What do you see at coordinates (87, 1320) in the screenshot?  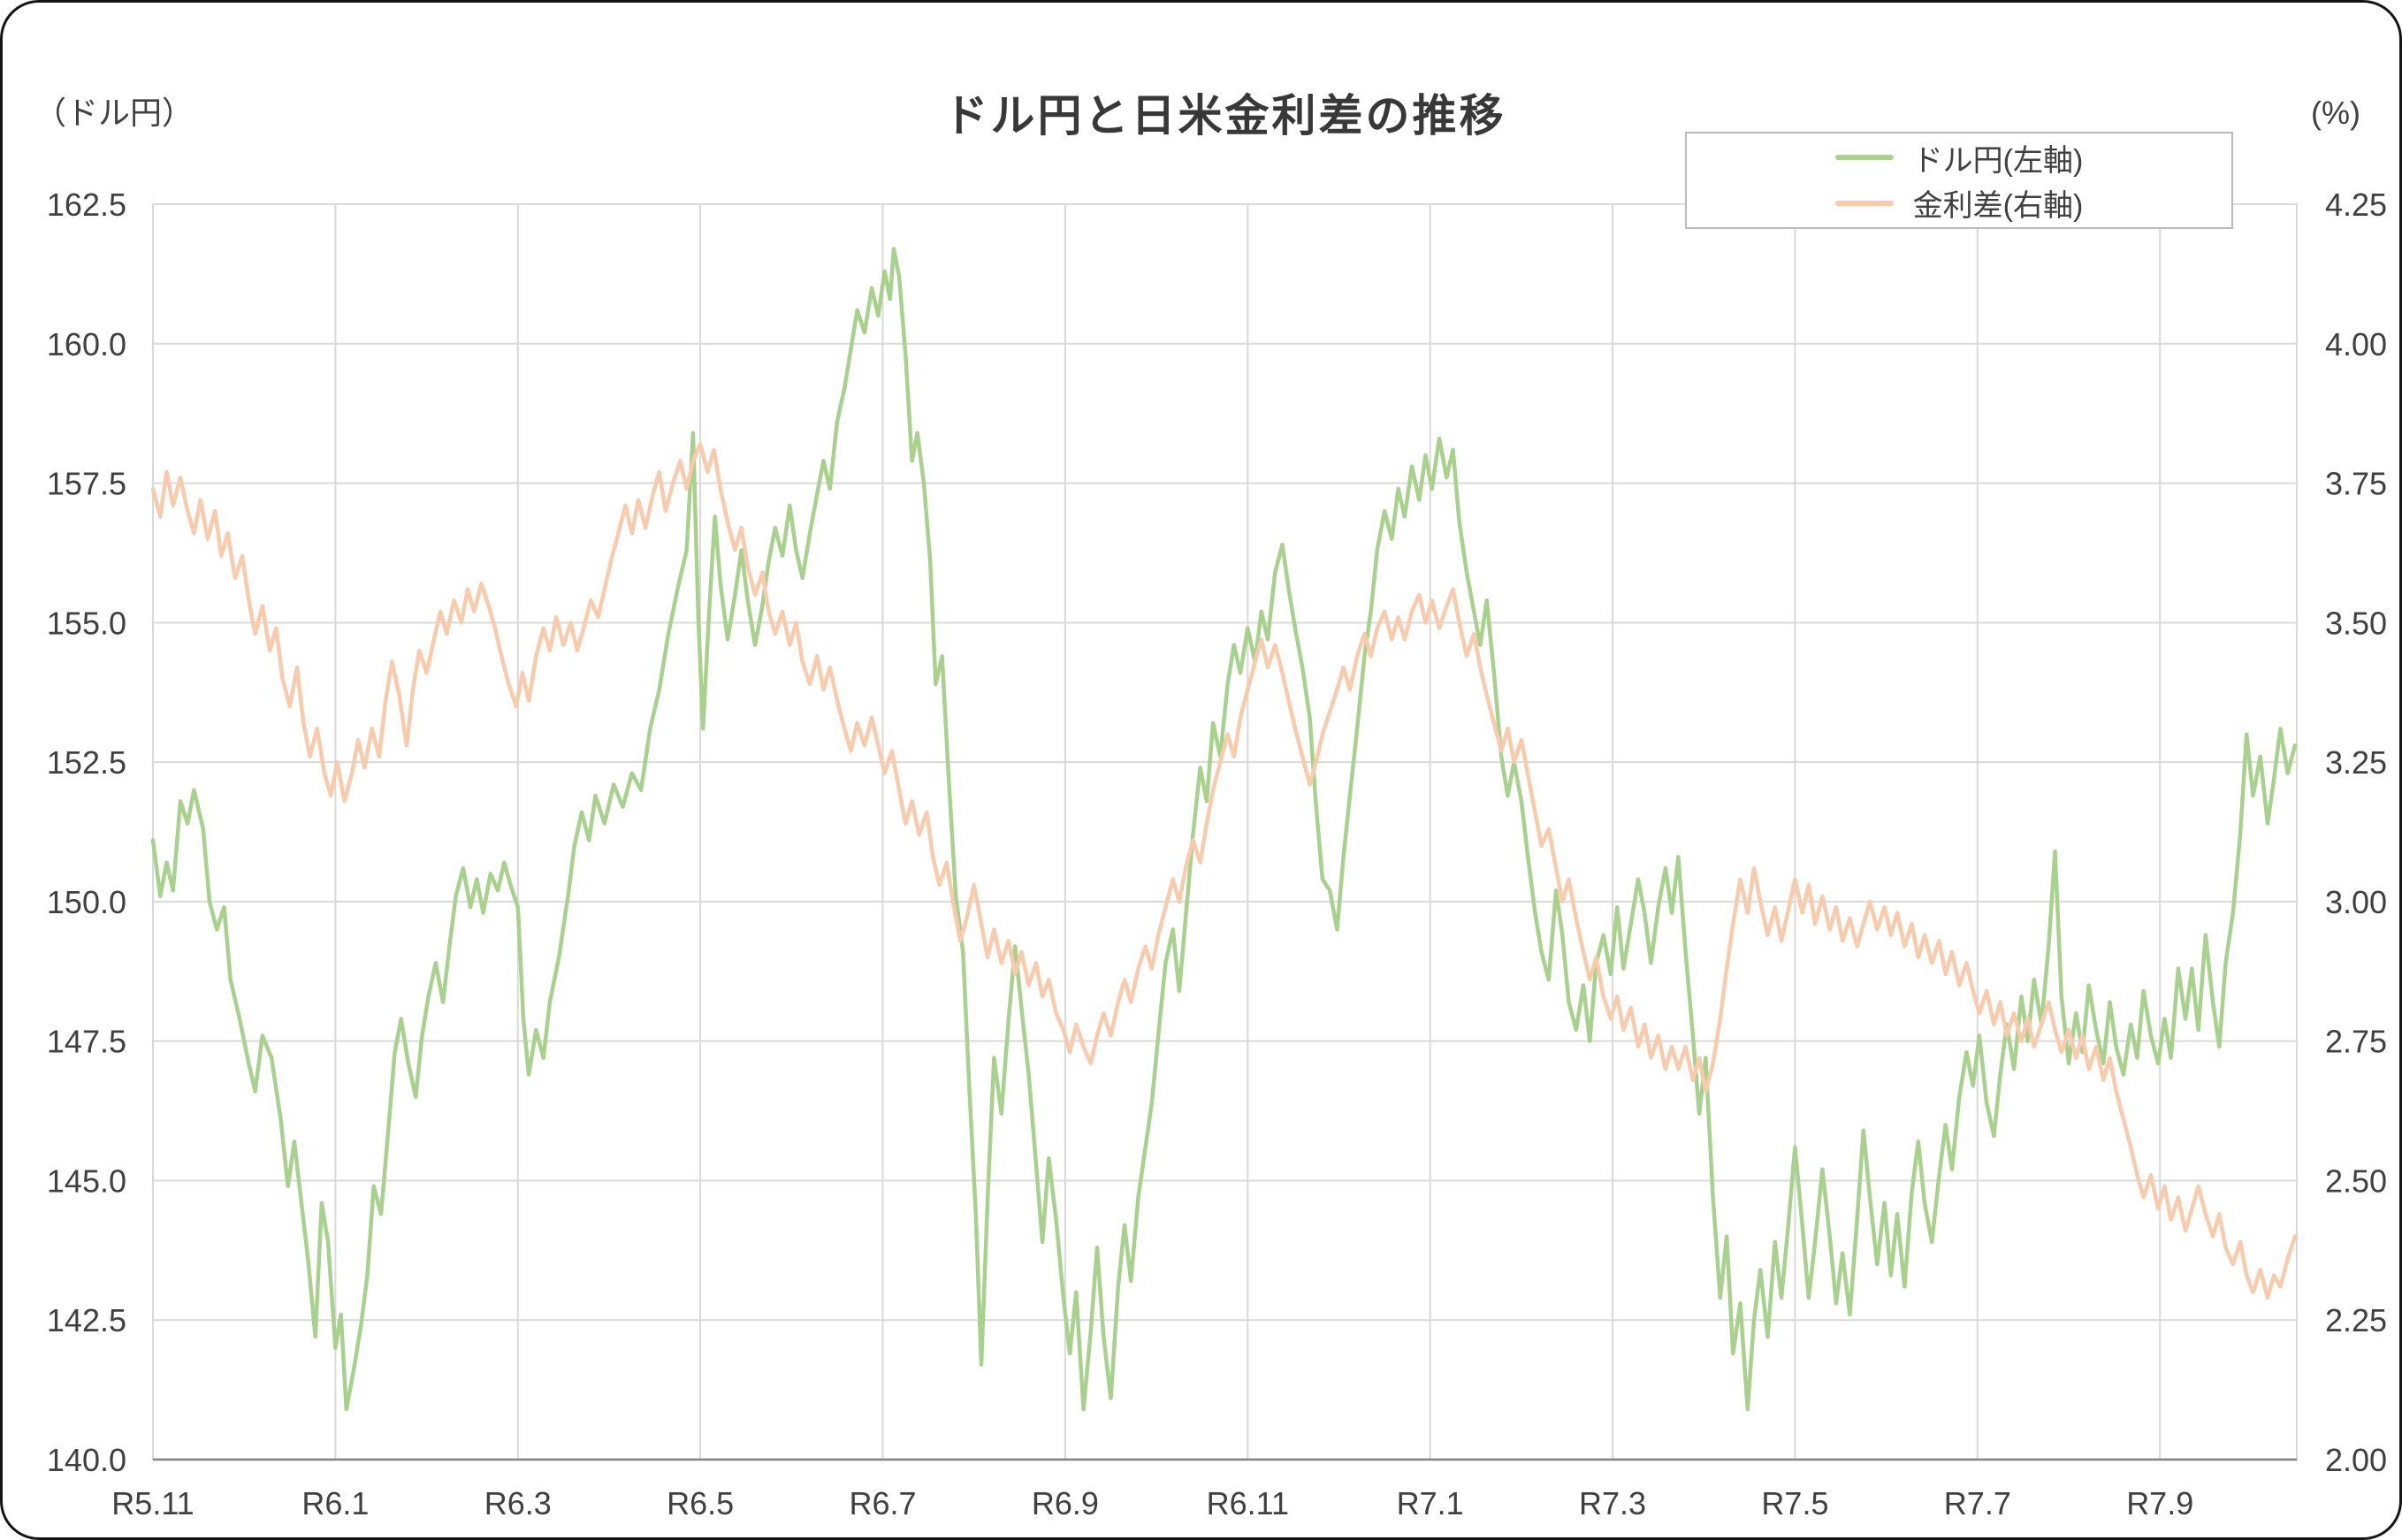 I see `y-left-tick-label: 142.5` at bounding box center [87, 1320].